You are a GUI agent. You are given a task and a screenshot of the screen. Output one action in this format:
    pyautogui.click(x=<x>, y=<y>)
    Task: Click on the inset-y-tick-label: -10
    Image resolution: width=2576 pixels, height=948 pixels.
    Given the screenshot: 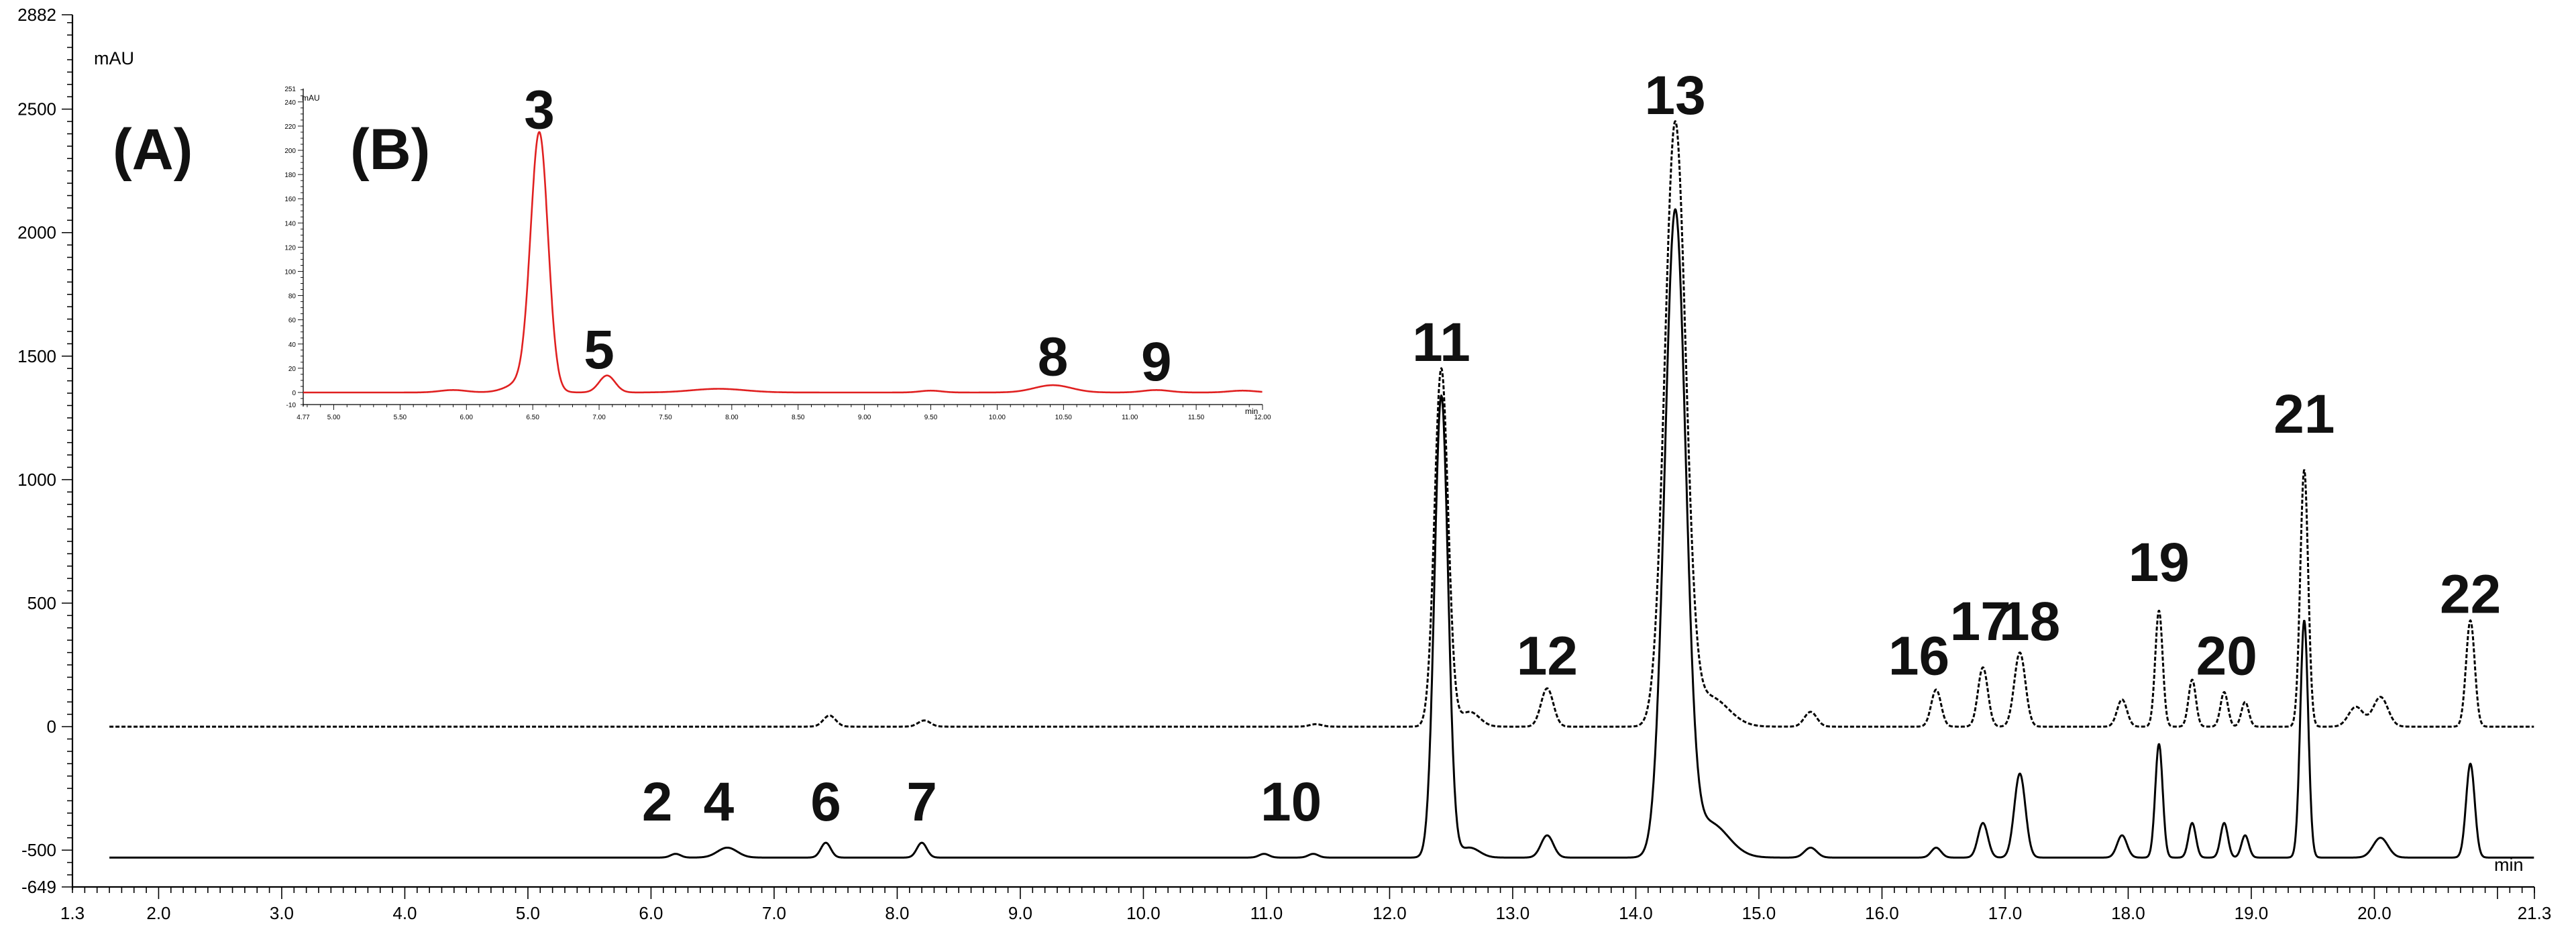 What is the action you would take?
    pyautogui.click(x=291, y=405)
    